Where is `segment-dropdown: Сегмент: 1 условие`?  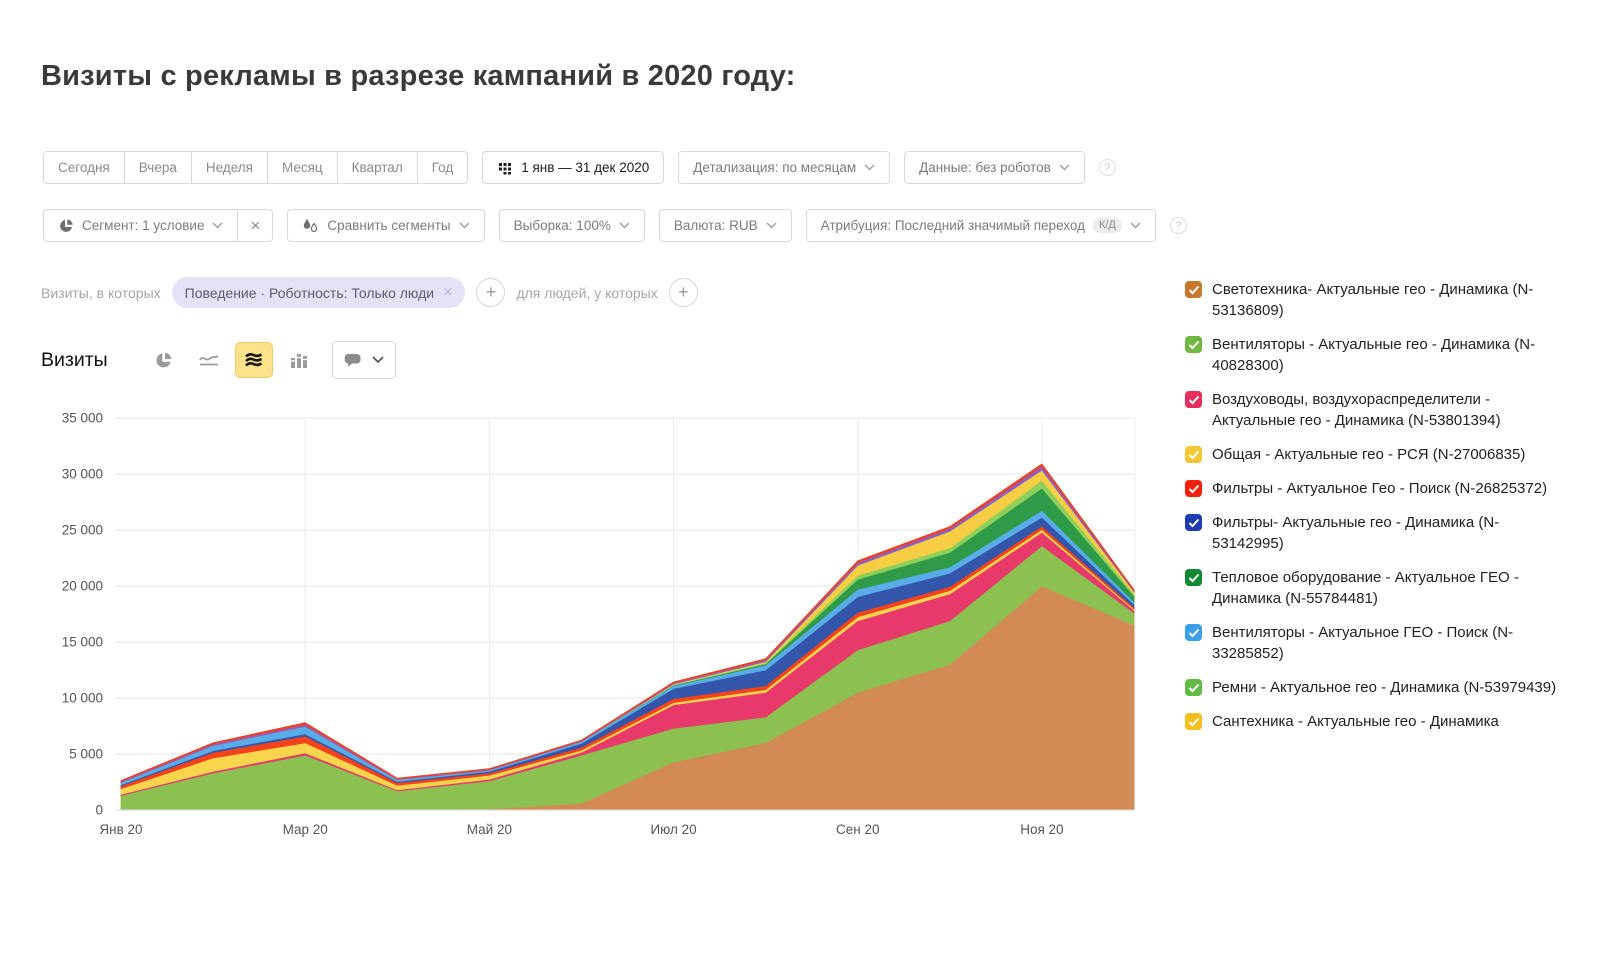
segment-dropdown: Сегмент: 1 условие is located at coordinates (141, 225).